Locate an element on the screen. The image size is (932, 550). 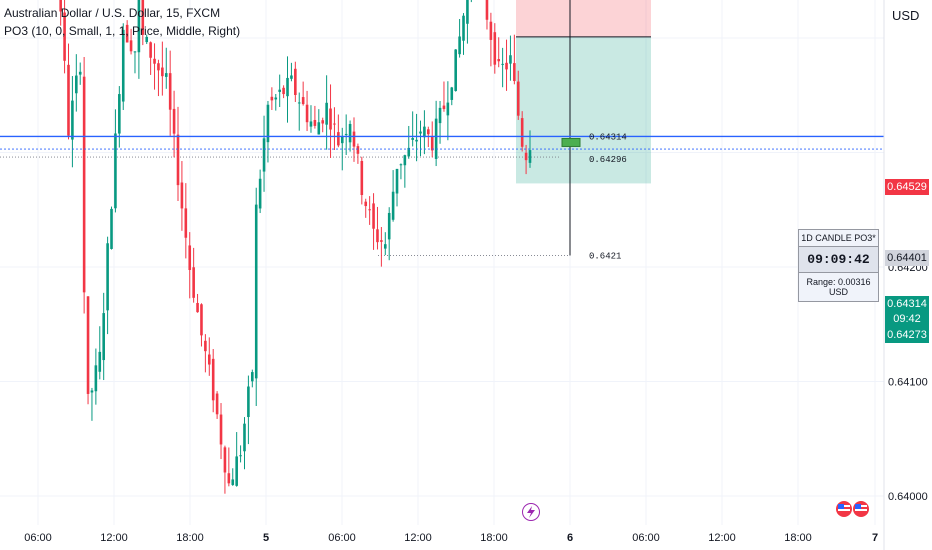
currency-label: USD is located at coordinates (906, 15).